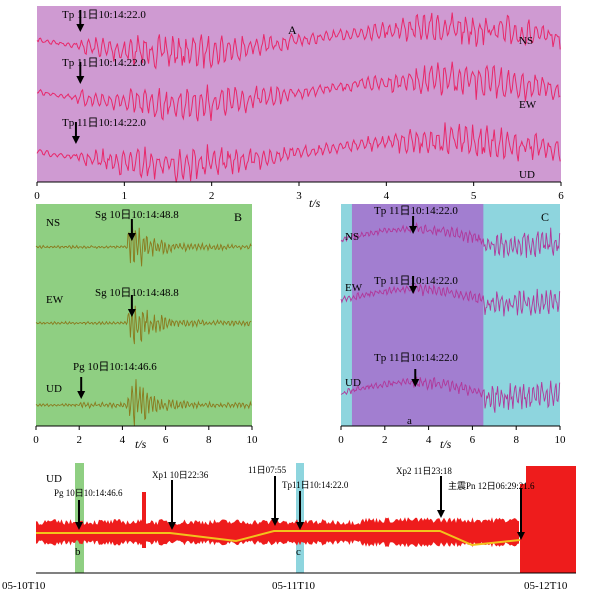 The width and height of the screenshot is (600, 600). I want to click on panel-b-ticks: 0 2 4 6 8 10, so click(145, 436).